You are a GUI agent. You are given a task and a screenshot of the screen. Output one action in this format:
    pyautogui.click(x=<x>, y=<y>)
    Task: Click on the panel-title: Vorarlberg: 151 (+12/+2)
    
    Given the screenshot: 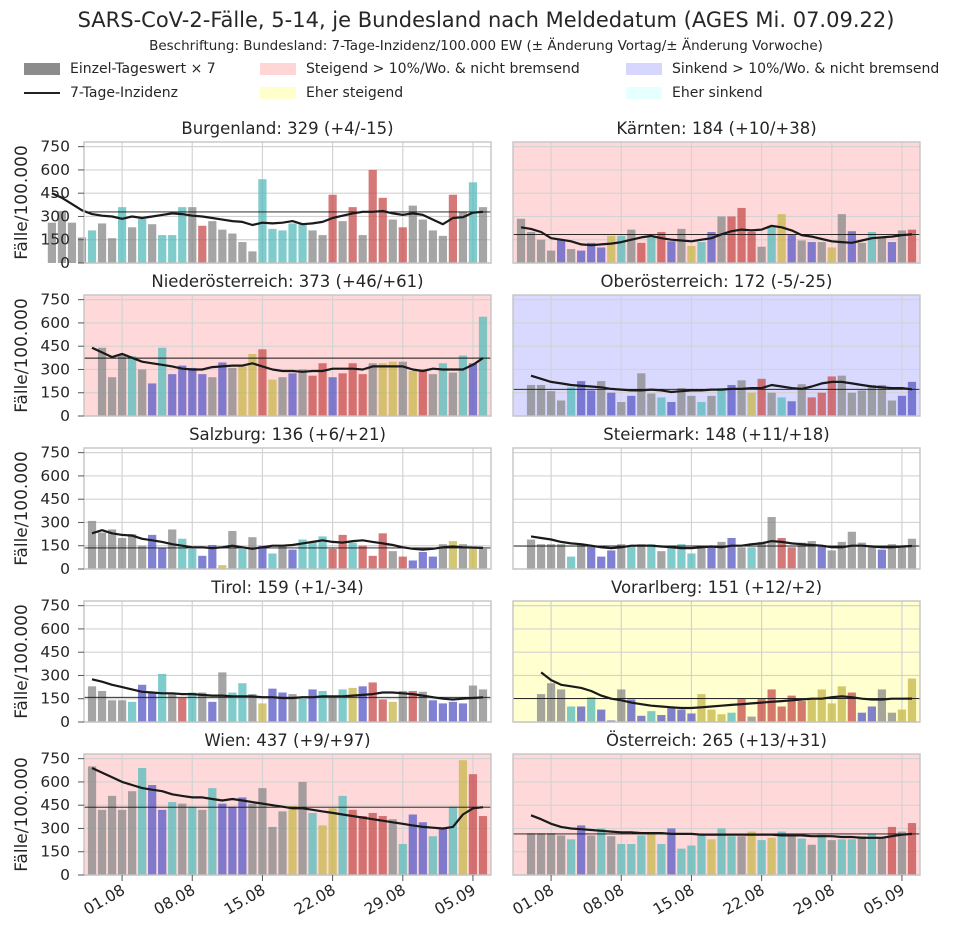 What is the action you would take?
    pyautogui.click(x=716, y=587)
    